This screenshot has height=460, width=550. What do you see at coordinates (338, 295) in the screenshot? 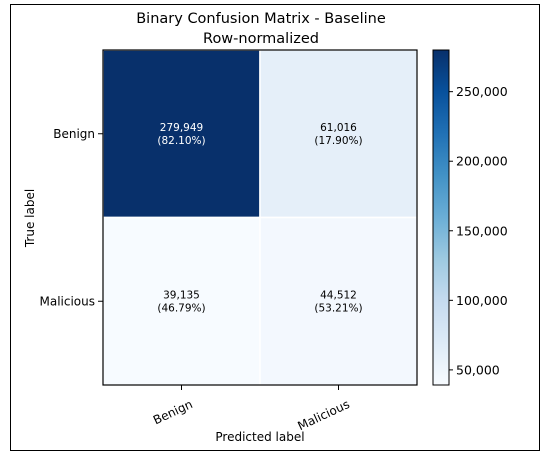
I see `cell-count-label: 44,512` at bounding box center [338, 295].